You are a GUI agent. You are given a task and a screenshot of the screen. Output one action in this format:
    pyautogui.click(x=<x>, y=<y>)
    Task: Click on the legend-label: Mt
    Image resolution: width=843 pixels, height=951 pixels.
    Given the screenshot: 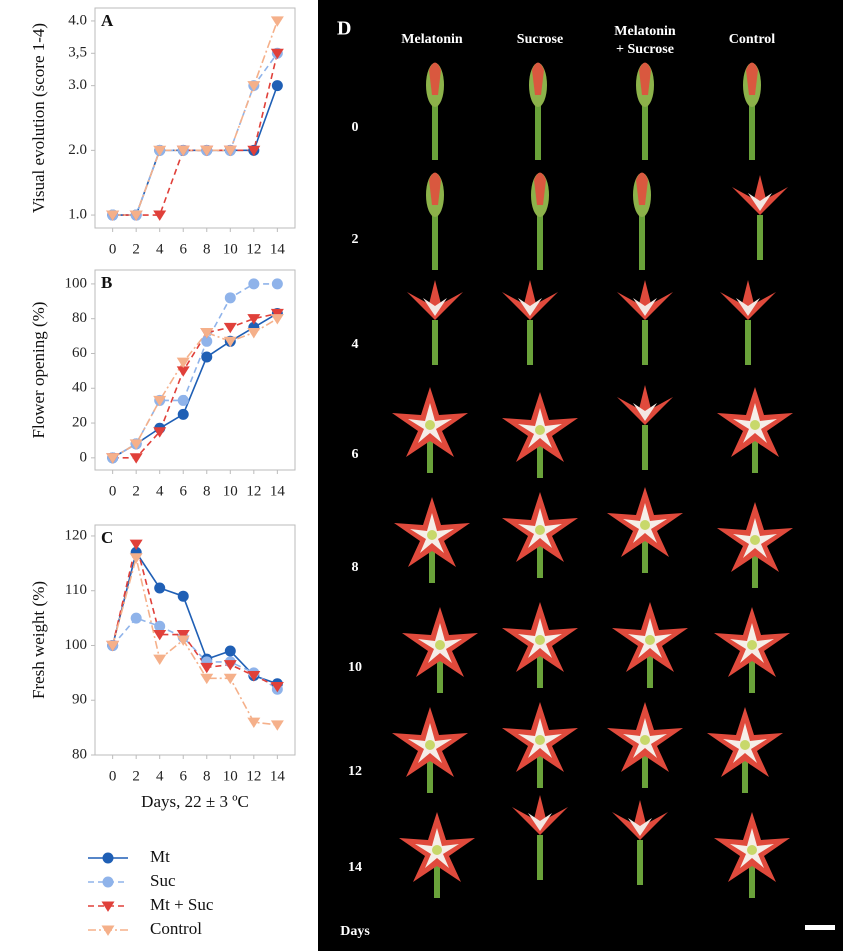 What is the action you would take?
    pyautogui.click(x=160, y=856)
    